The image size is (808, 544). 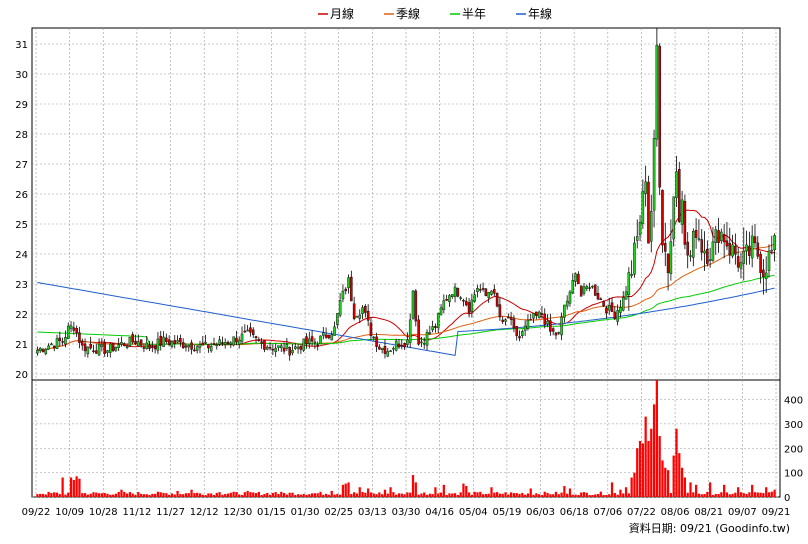 What do you see at coordinates (540, 13) in the screenshot?
I see `legend-label-3: 年線` at bounding box center [540, 13].